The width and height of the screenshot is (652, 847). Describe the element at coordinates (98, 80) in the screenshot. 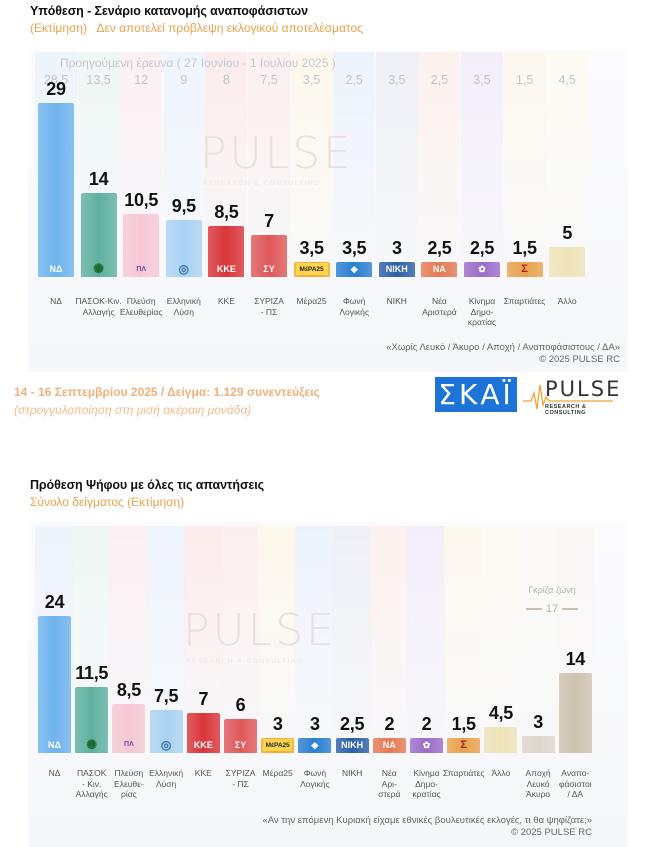

I see `previous-value-label: 13,5` at that location.